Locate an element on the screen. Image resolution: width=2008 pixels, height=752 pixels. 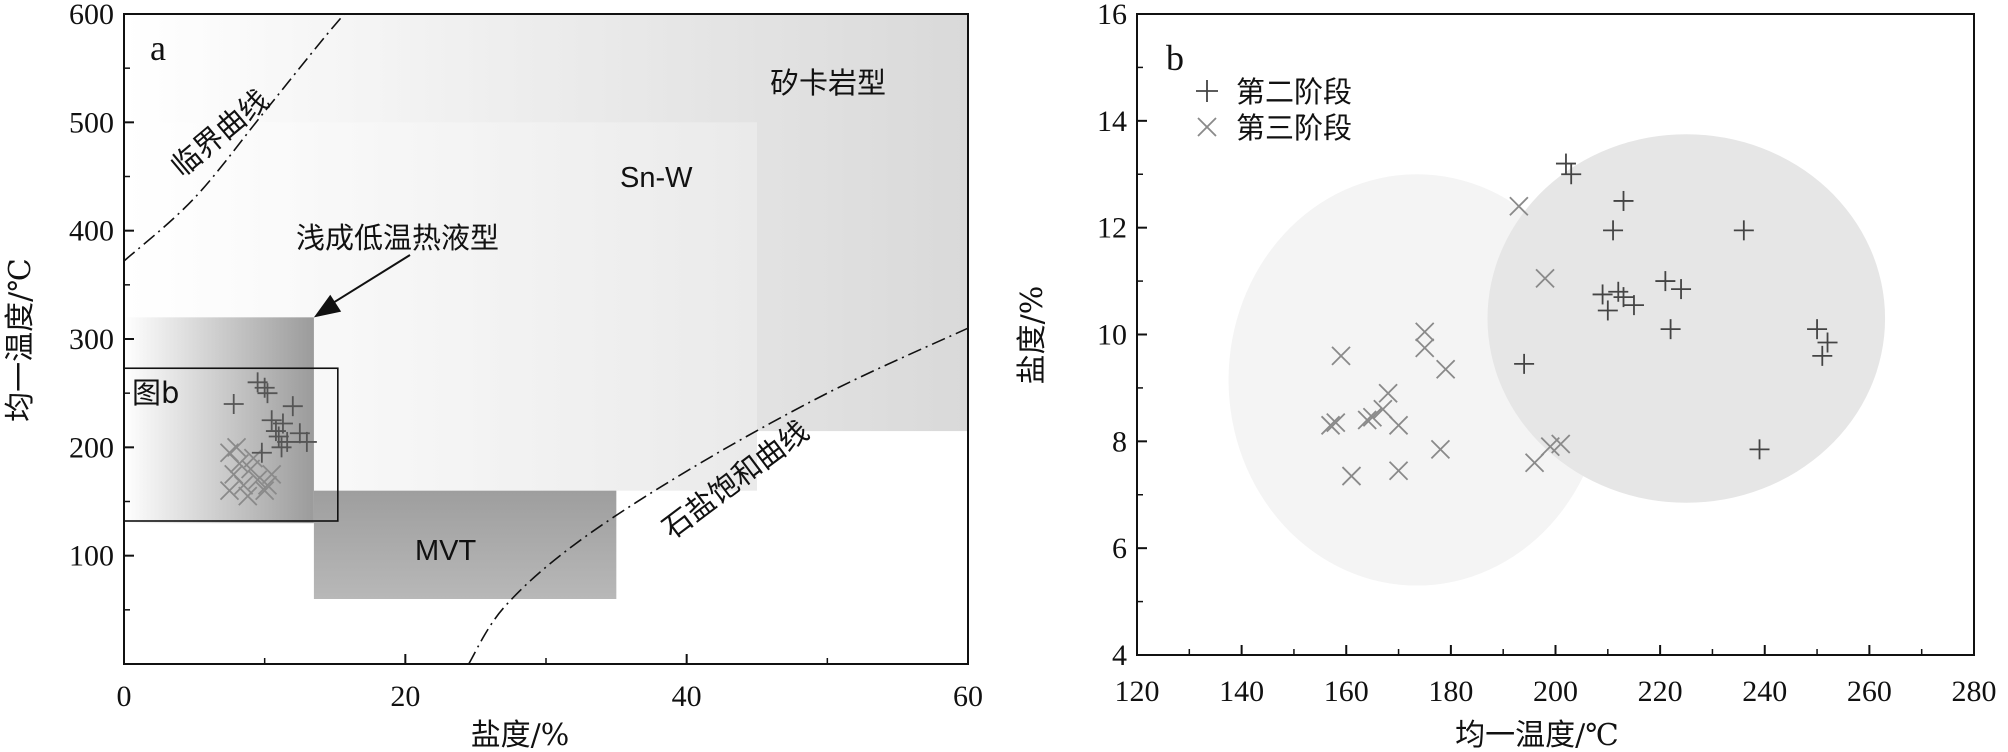
legend-plus-marker is located at coordinates (1207, 91).